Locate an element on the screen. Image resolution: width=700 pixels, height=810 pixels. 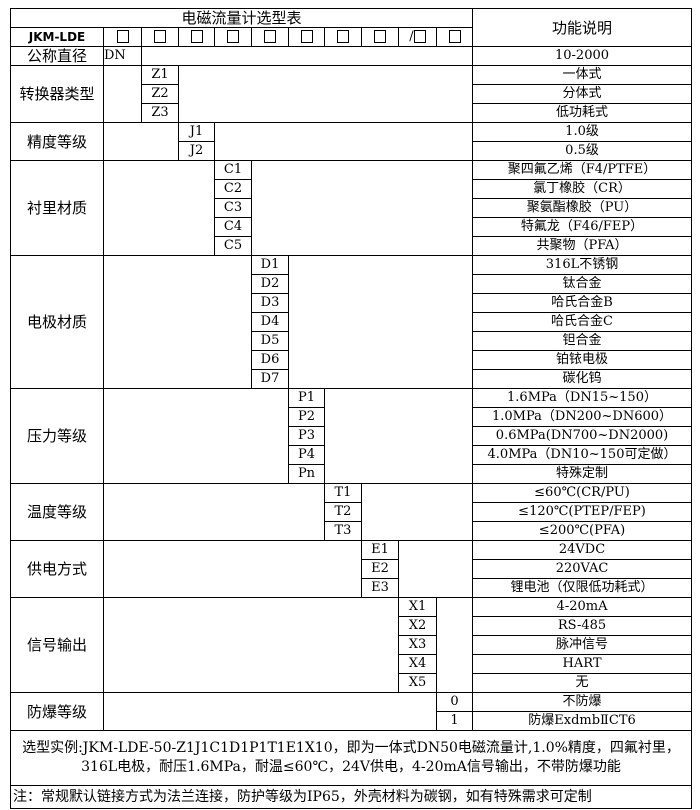
option-code: X5 is located at coordinates (417, 683).